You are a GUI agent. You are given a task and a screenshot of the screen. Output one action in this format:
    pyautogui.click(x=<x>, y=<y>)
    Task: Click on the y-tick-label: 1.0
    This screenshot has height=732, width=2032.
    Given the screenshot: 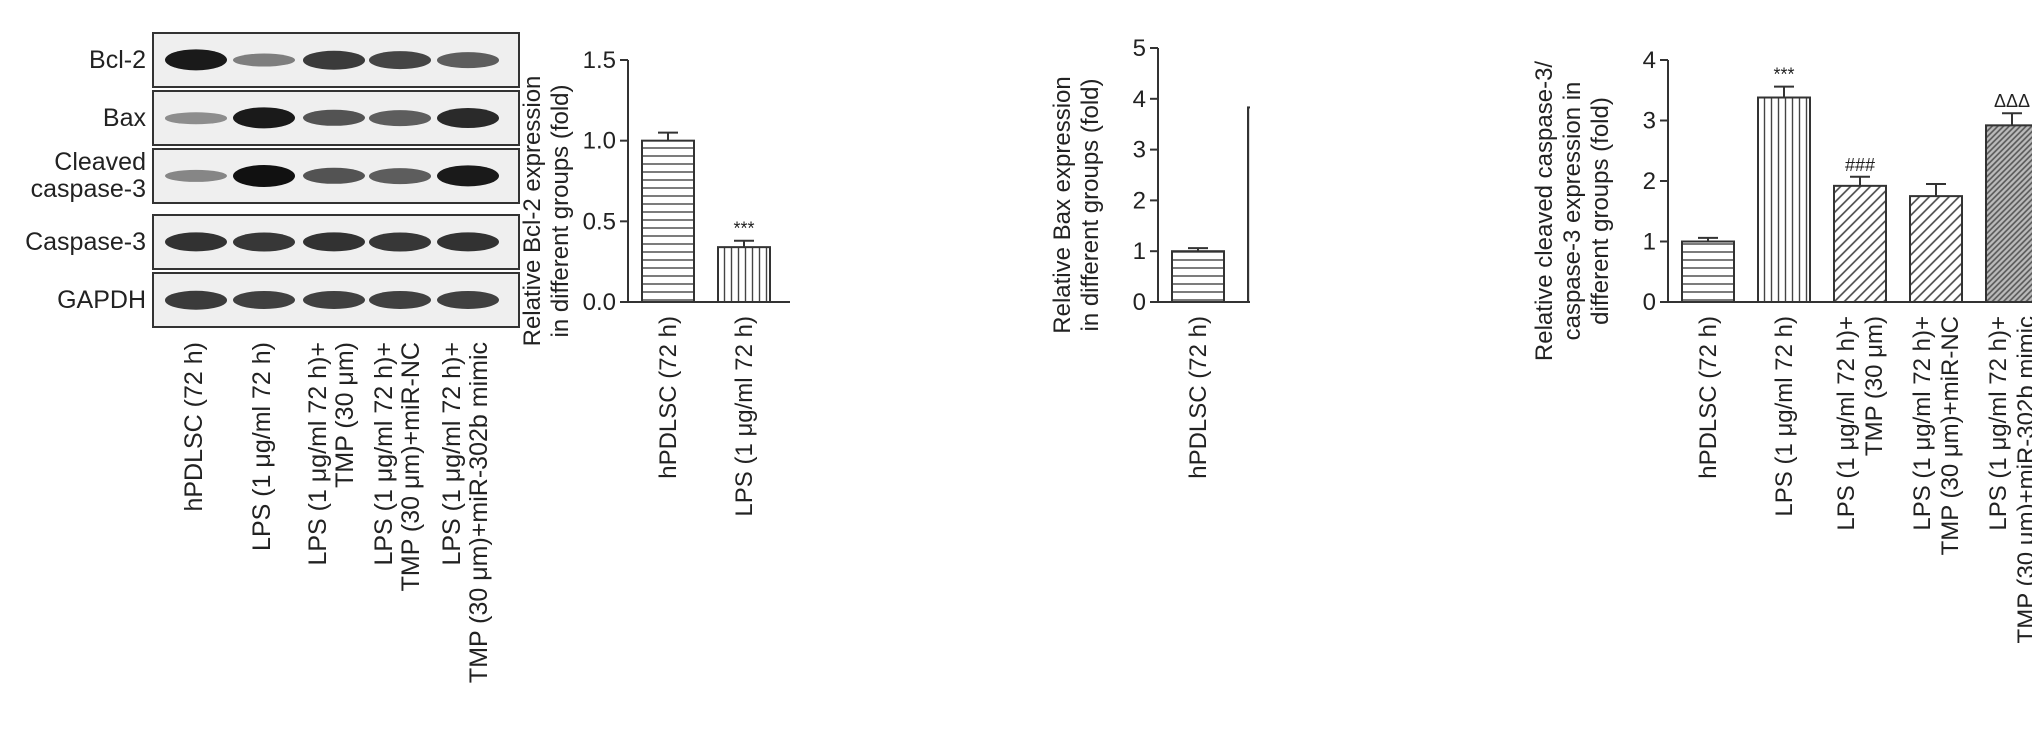 What is the action you would take?
    pyautogui.click(x=599, y=141)
    